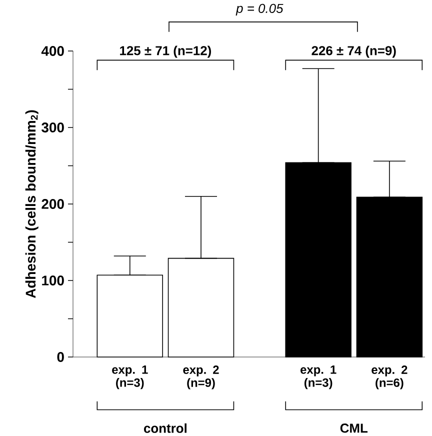  I want to click on y-tick-label: 100, so click(53, 281).